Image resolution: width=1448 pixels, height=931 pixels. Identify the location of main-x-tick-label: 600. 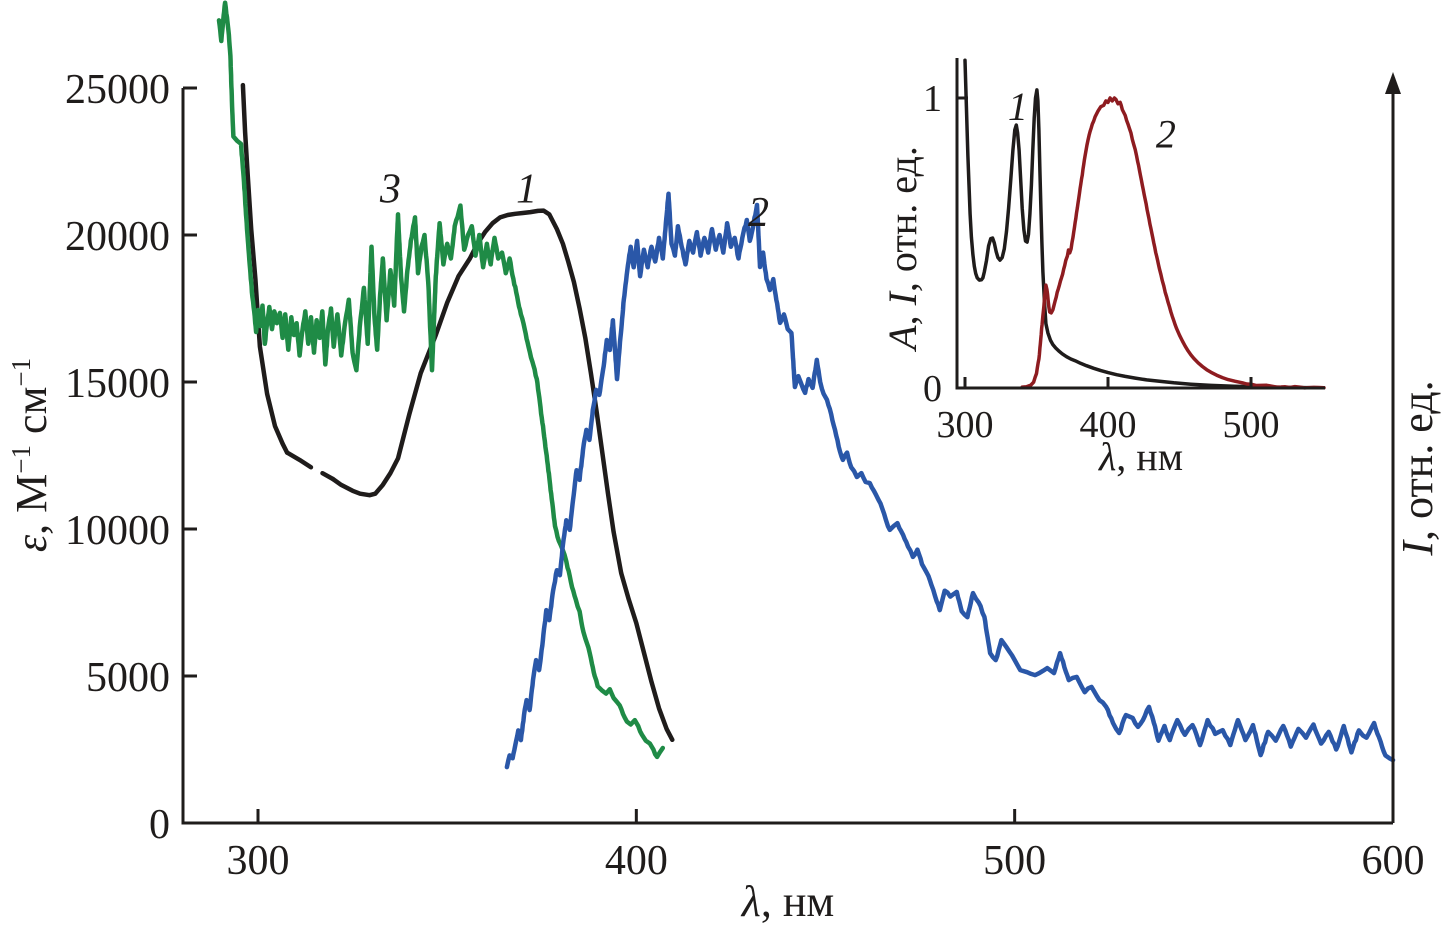
(1392, 861).